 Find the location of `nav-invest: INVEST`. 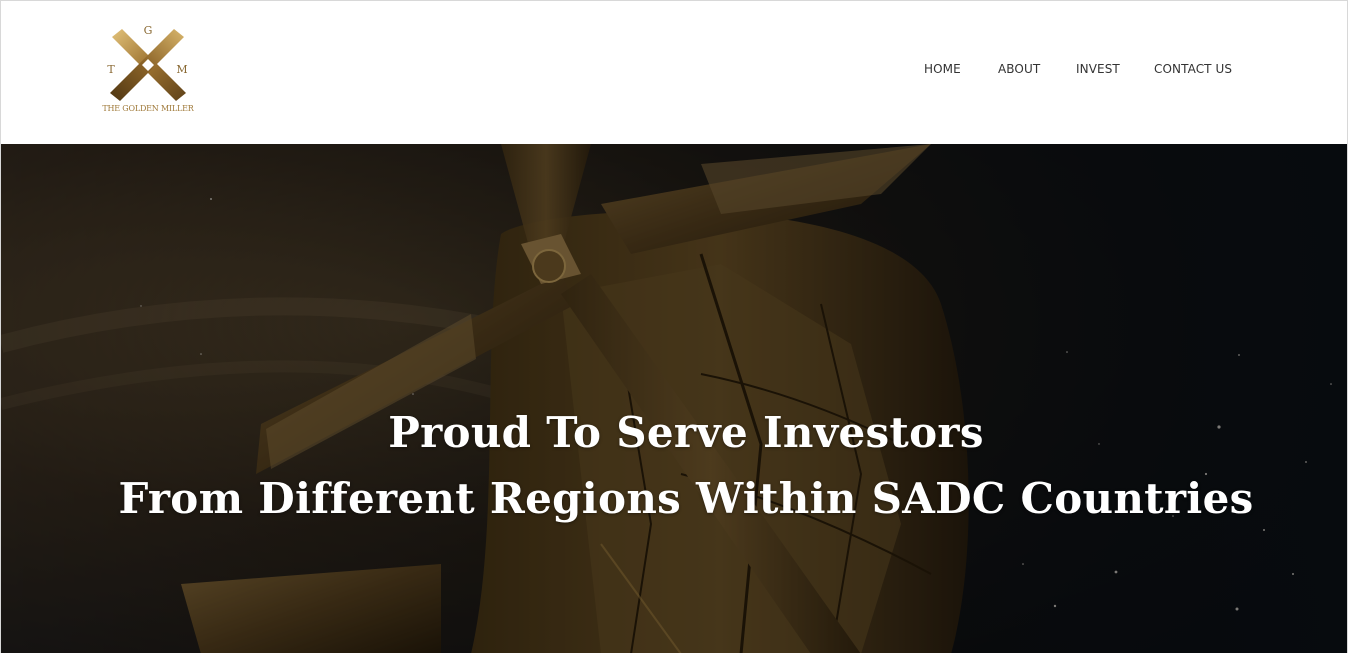

nav-invest: INVEST is located at coordinates (1098, 69).